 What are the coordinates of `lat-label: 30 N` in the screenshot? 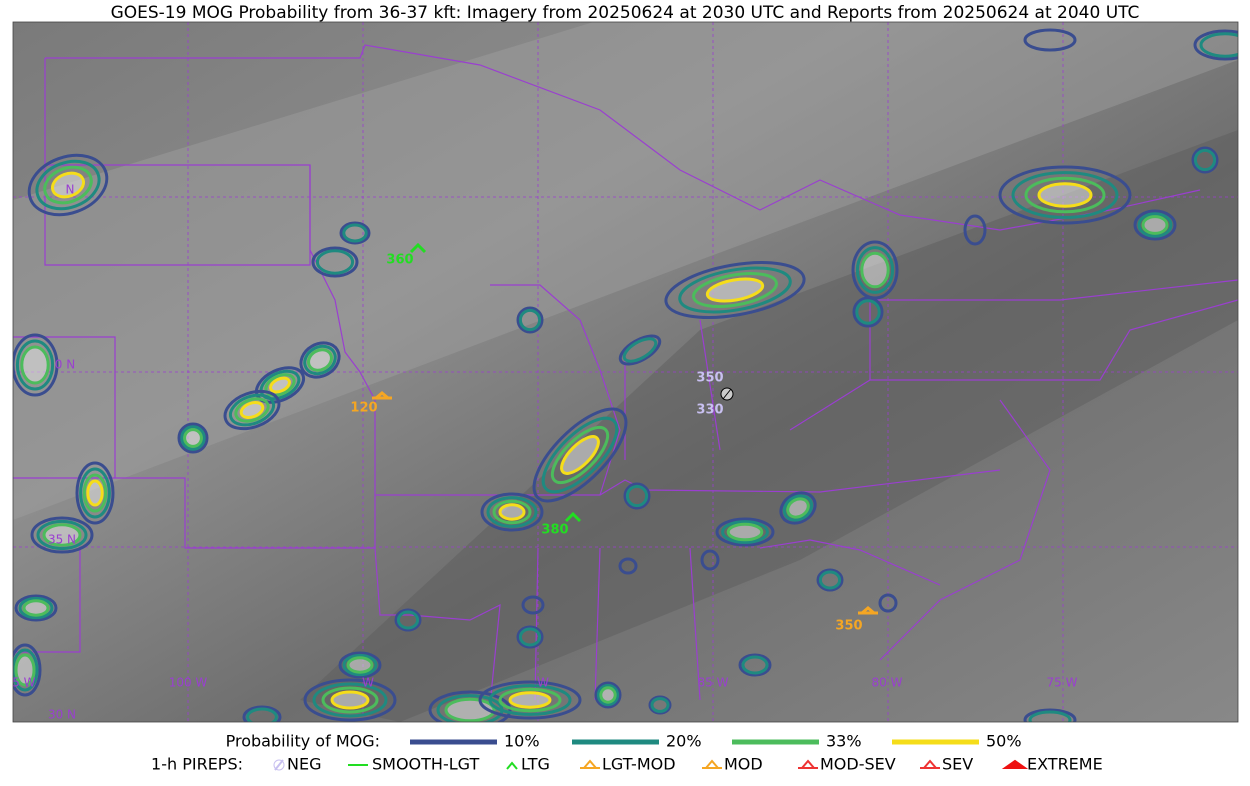 It's located at (62, 715).